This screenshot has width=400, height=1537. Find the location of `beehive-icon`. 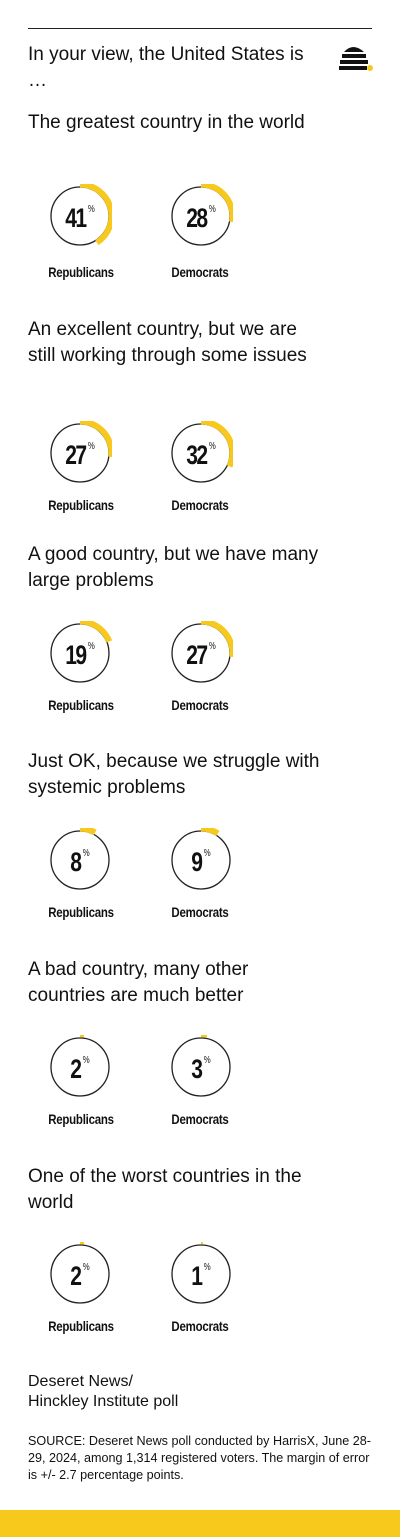

beehive-icon is located at coordinates (356, 59).